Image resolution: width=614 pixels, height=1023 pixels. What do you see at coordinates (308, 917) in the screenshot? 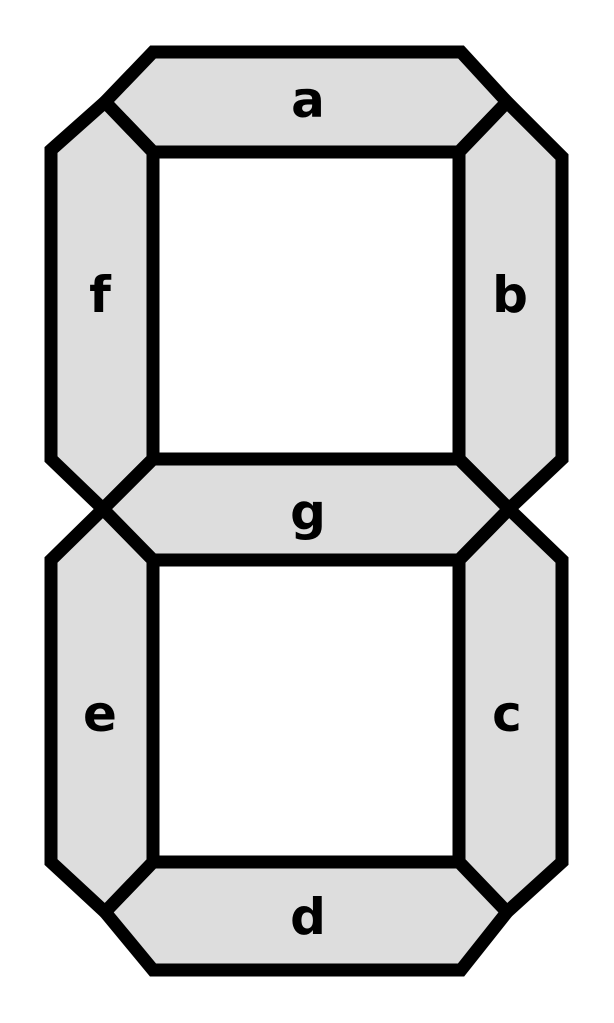
I see `segment-d-label: d` at bounding box center [308, 917].